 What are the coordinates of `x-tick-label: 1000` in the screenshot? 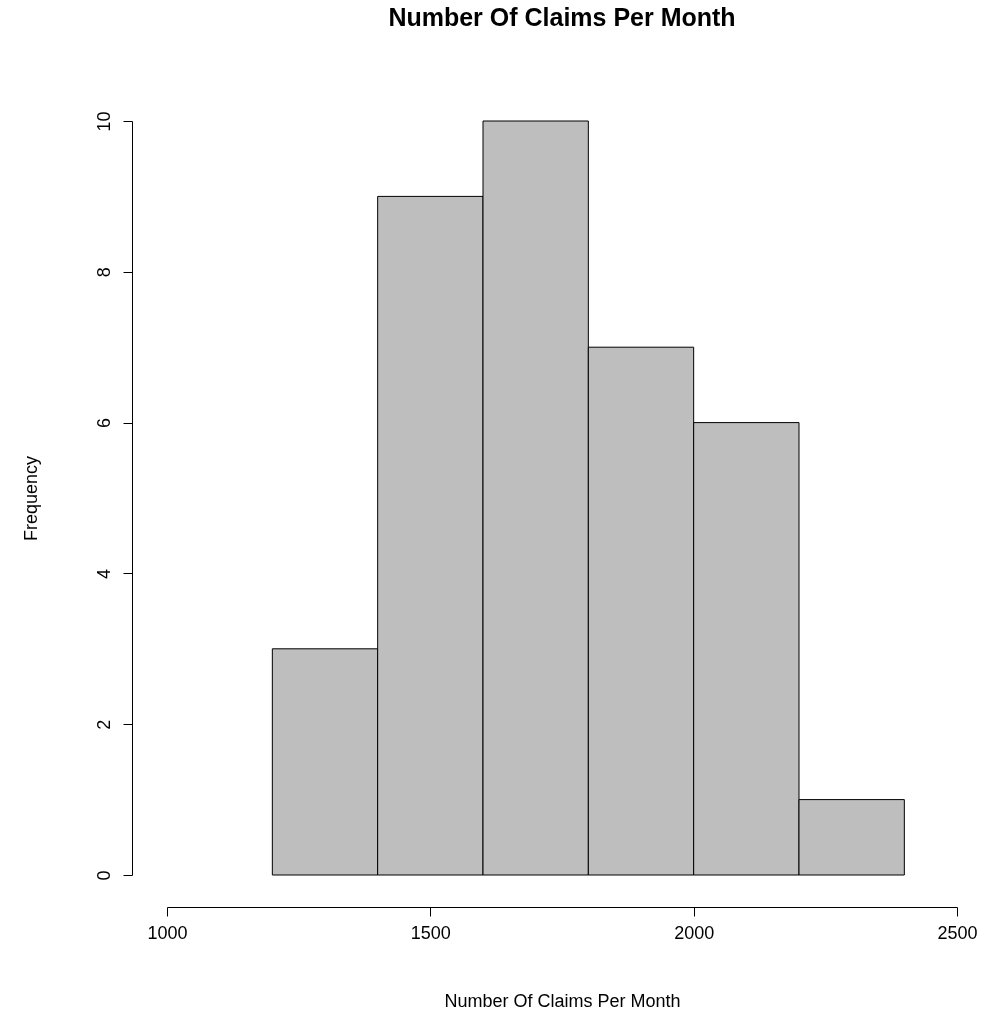 It's located at (167, 932).